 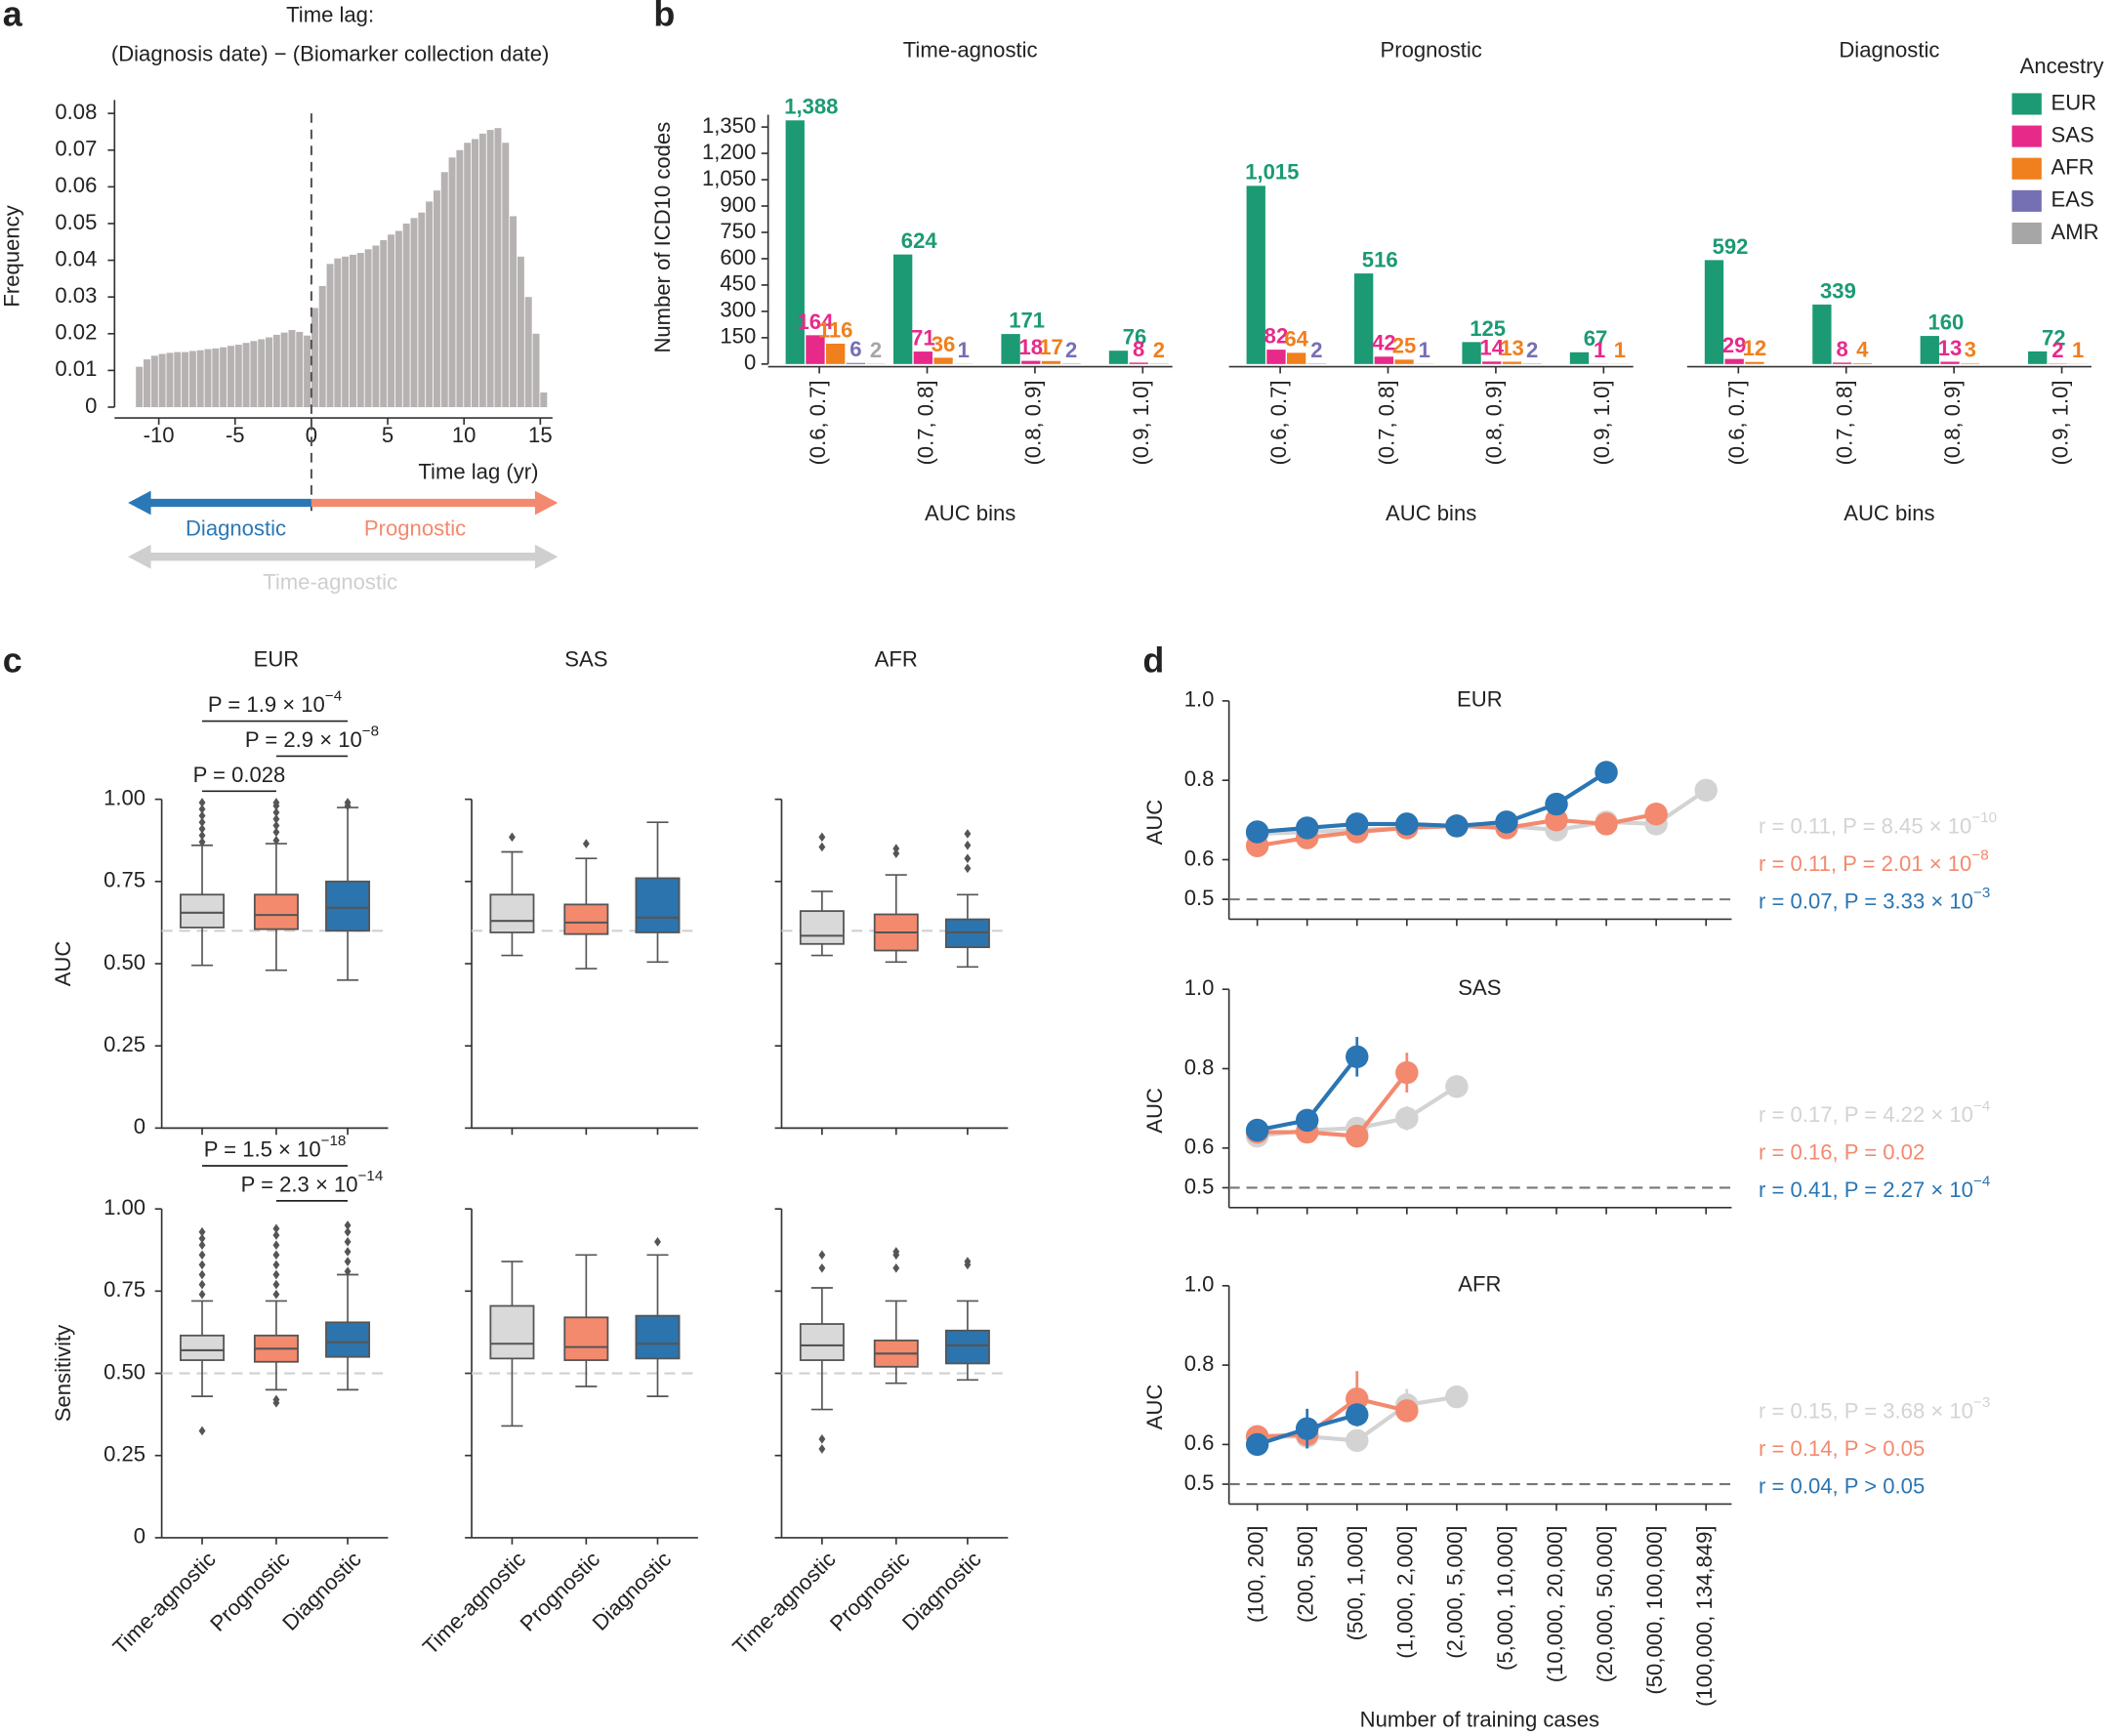 I want to click on exponent: −4, so click(x=333, y=696).